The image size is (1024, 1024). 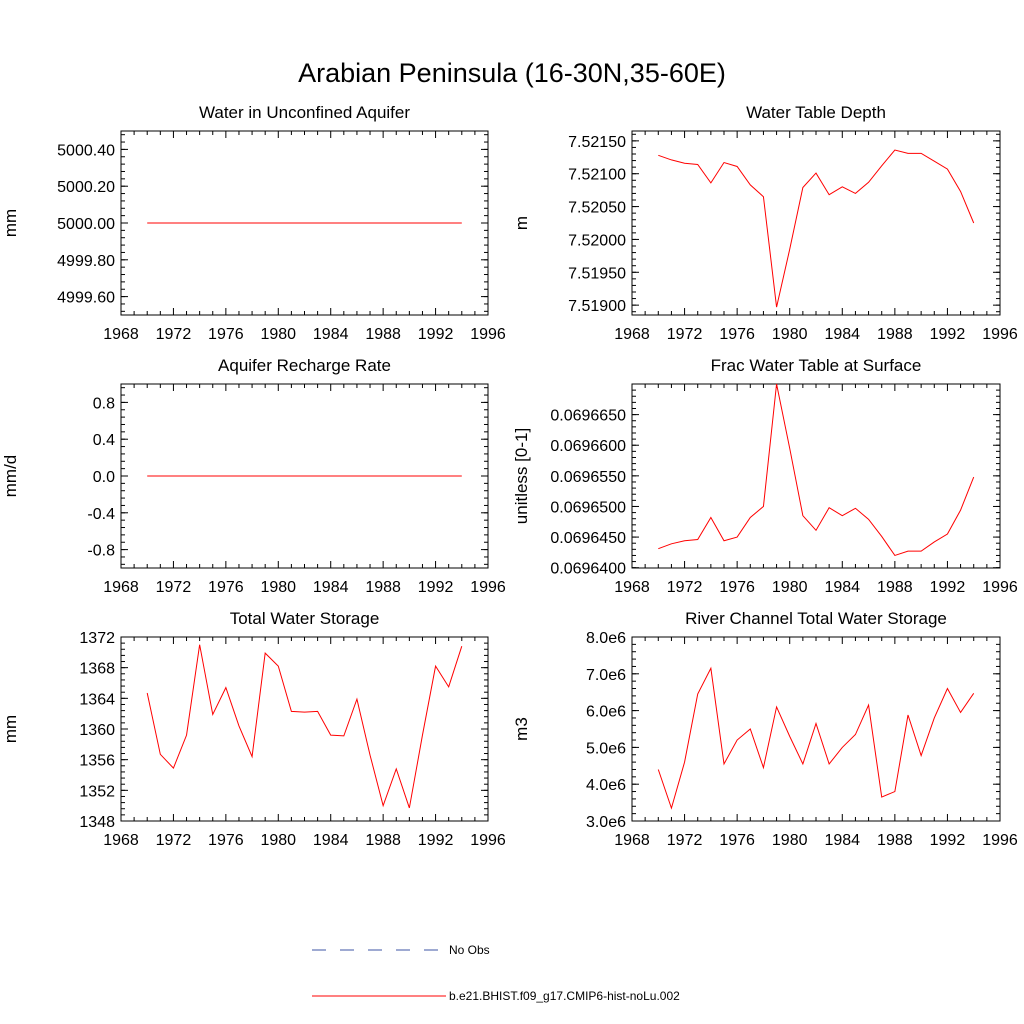 I want to click on y-tick-label: 7.52100, so click(x=597, y=175).